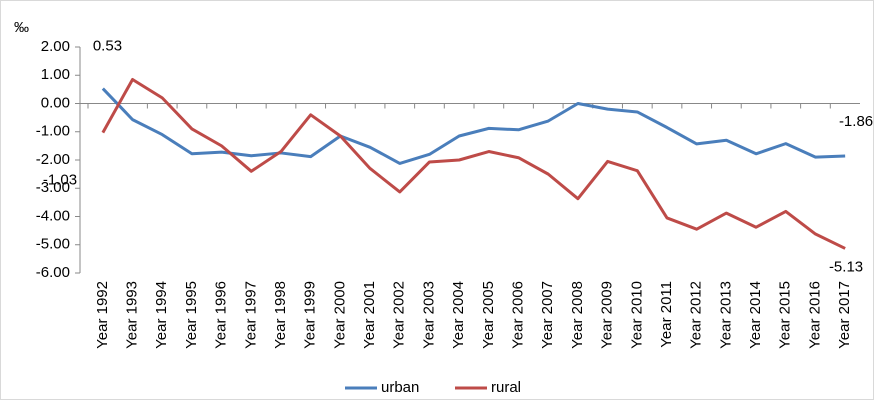 The height and width of the screenshot is (401, 875). I want to click on x-tick-label: Year 2000, so click(339, 315).